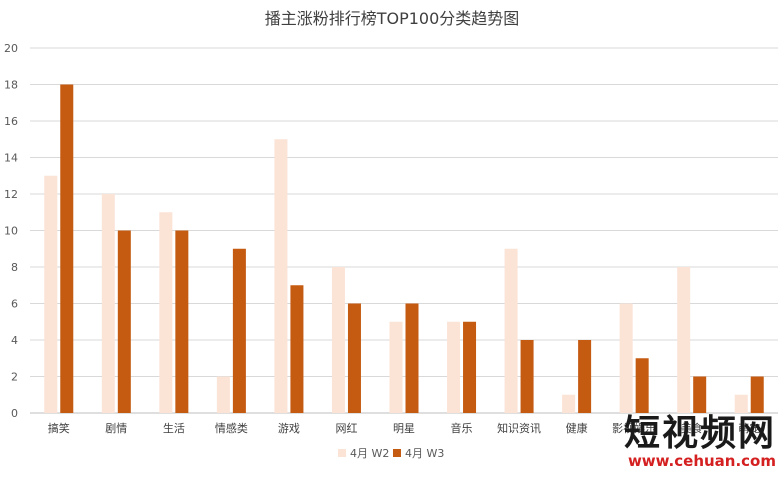  I want to click on y-tick-label: 10, so click(11, 231).